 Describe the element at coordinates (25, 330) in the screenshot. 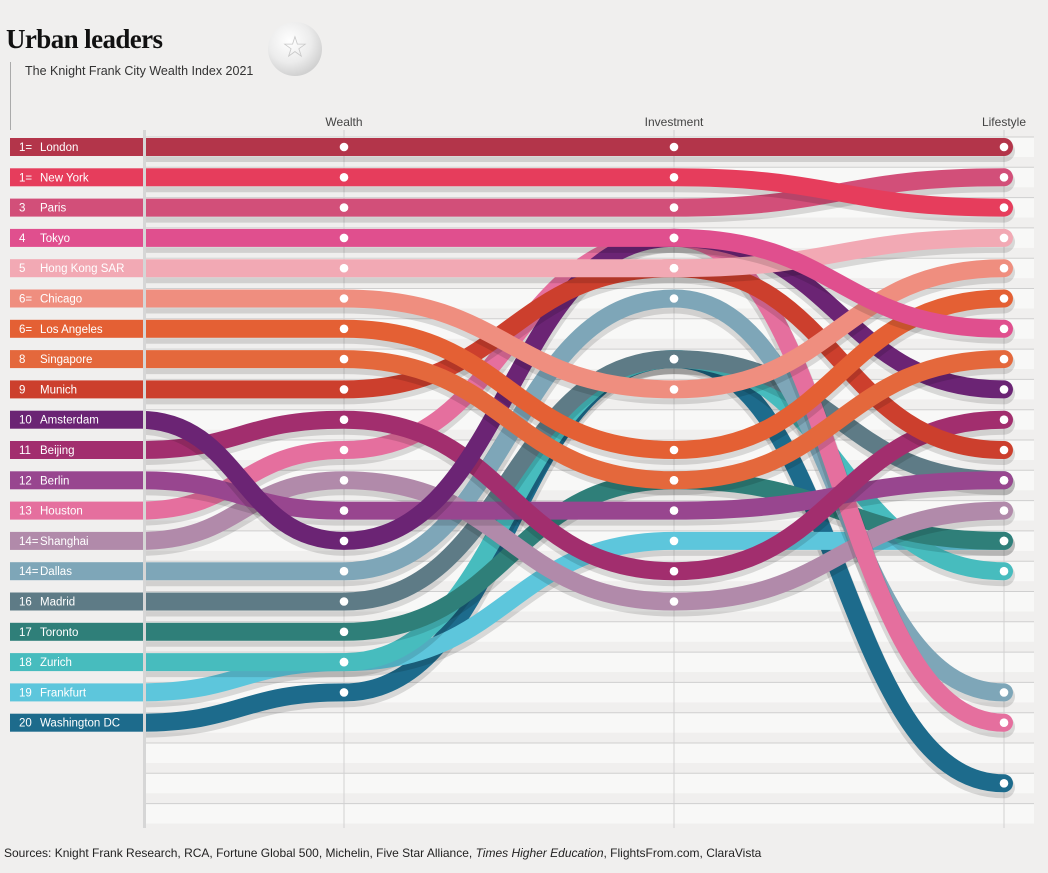

I see `rank-label-los-angeles: 6=` at that location.